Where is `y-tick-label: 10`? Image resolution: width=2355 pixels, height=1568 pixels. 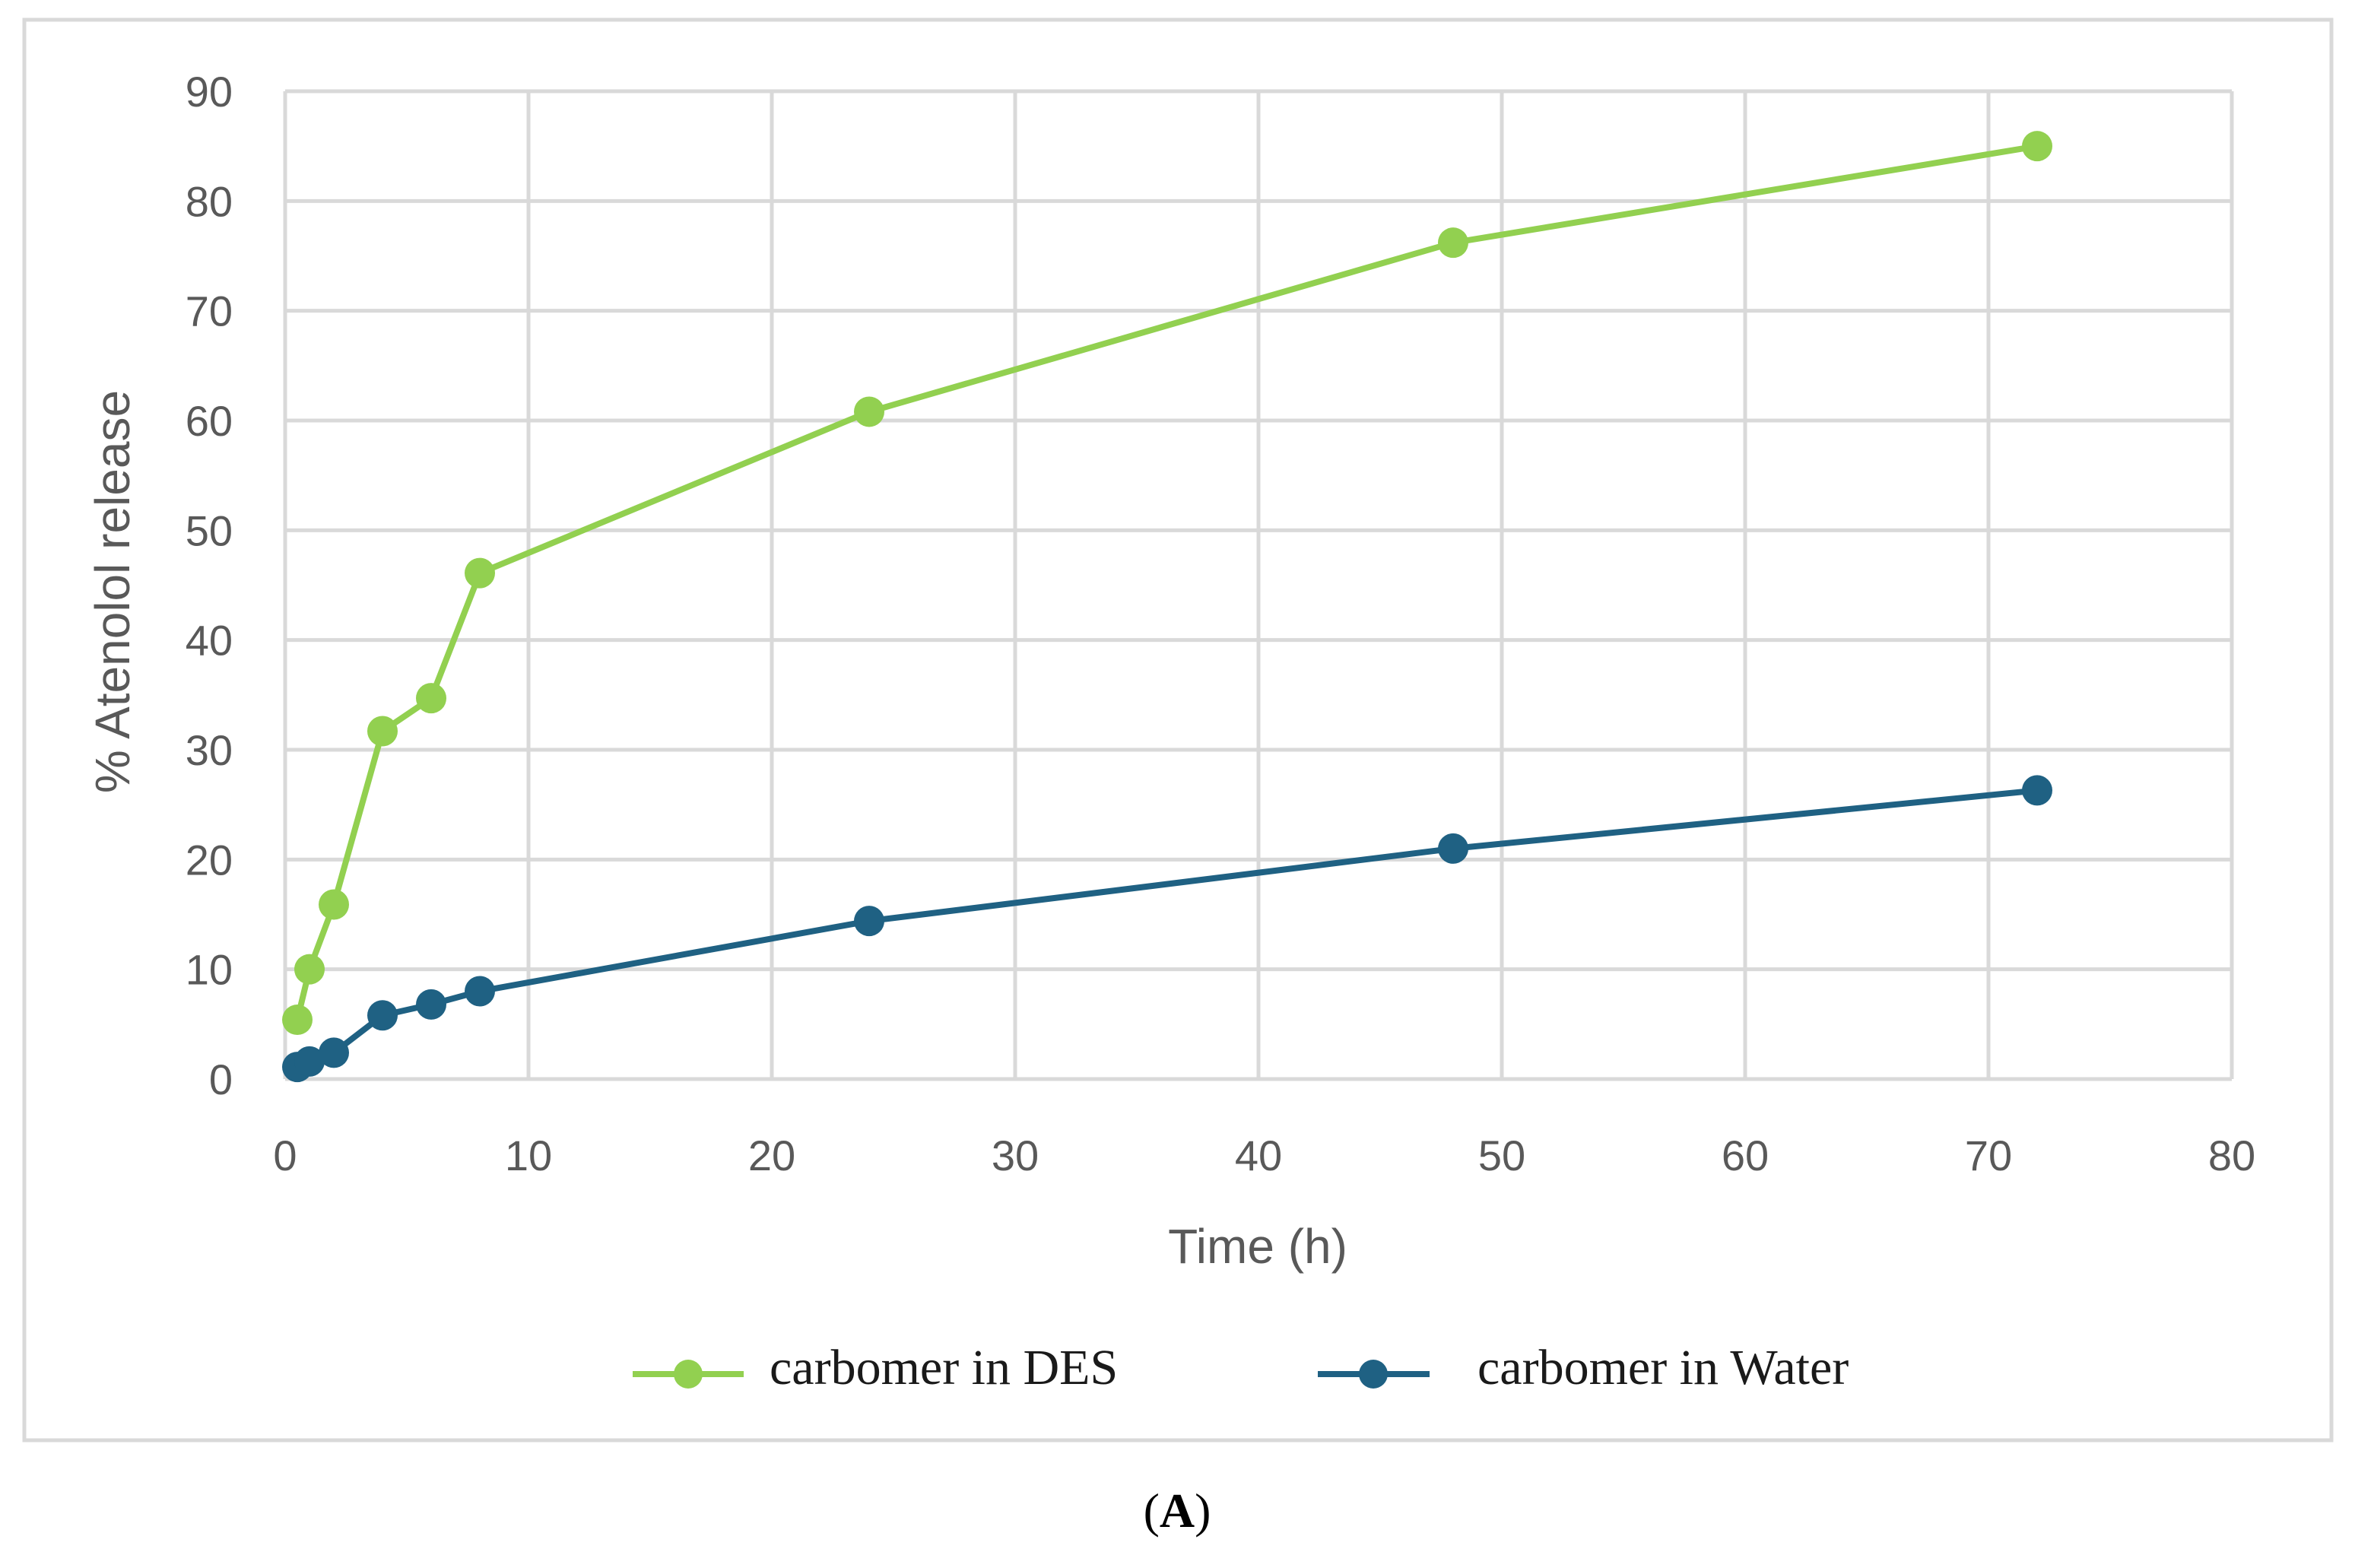
y-tick-label: 10 is located at coordinates (209, 970).